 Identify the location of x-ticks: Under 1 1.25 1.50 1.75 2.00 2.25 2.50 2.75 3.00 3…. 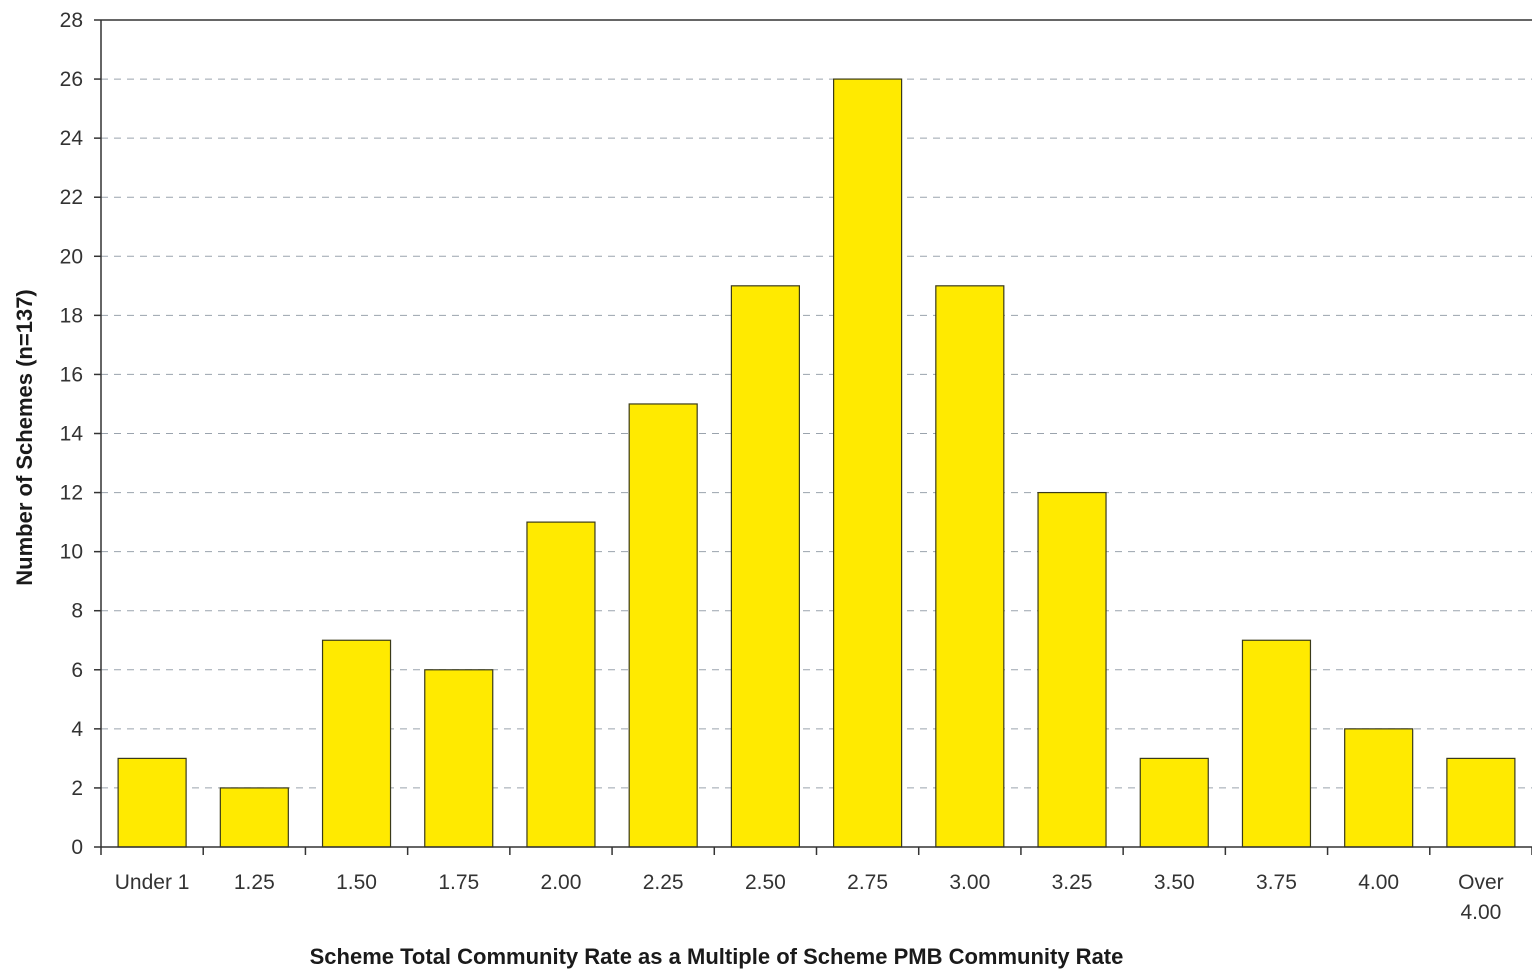
(816, 885).